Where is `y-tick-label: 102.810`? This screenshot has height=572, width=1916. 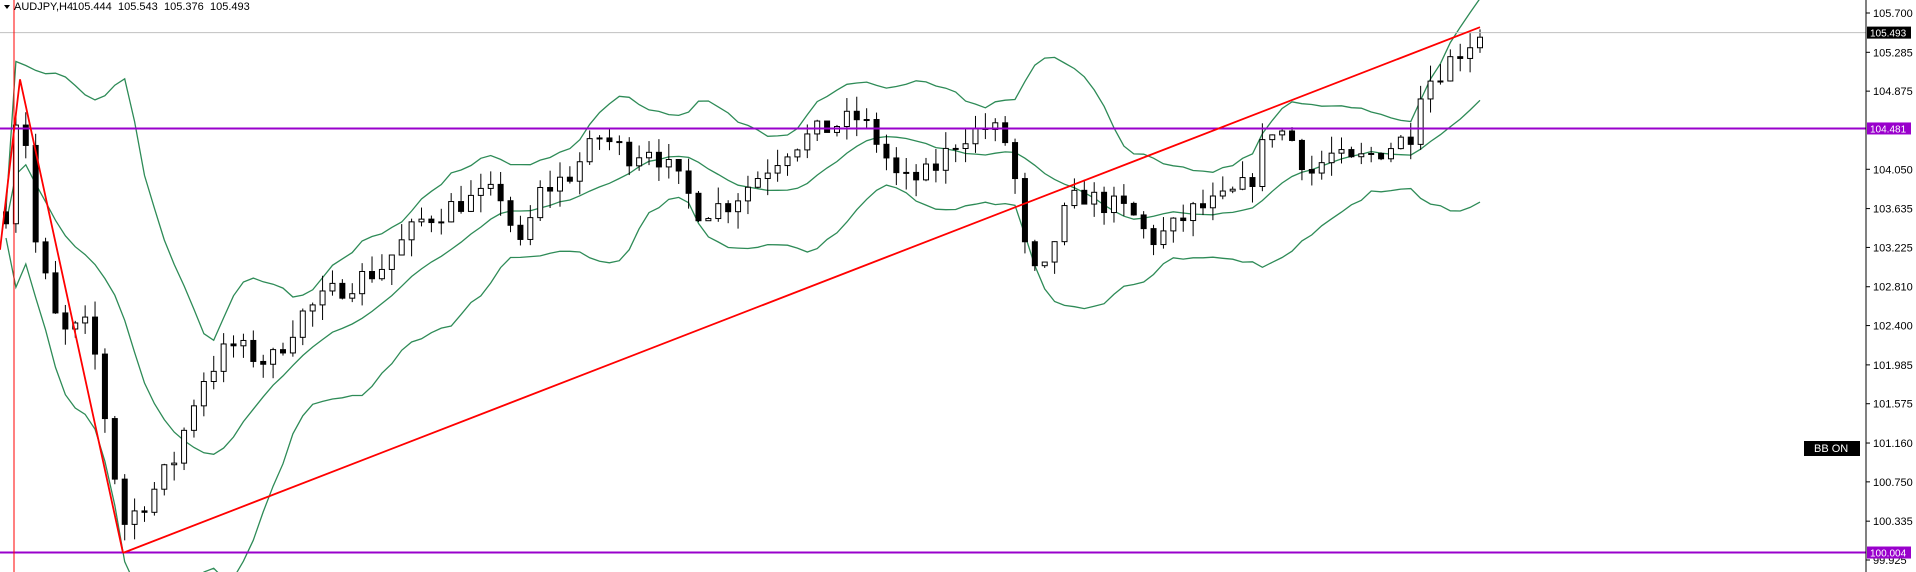
y-tick-label: 102.810 is located at coordinates (1893, 288).